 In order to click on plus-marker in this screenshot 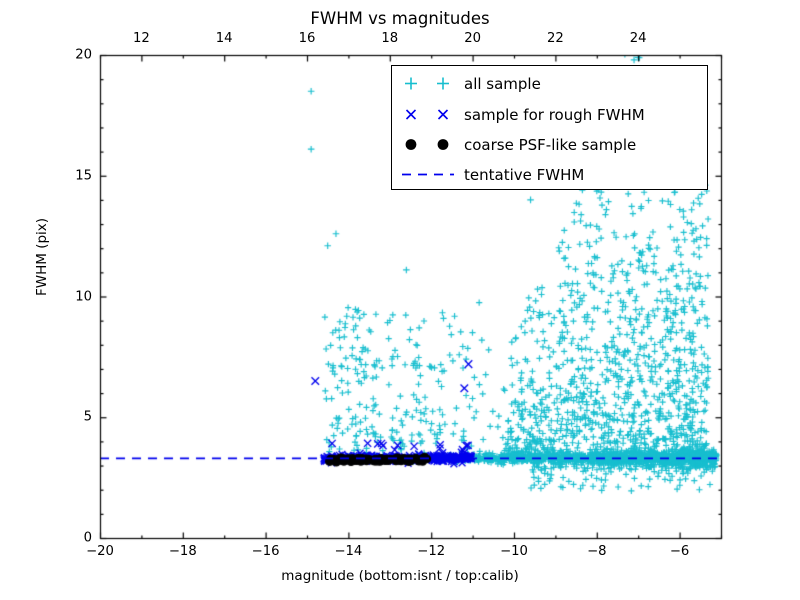, I will do `click(428, 83)`.